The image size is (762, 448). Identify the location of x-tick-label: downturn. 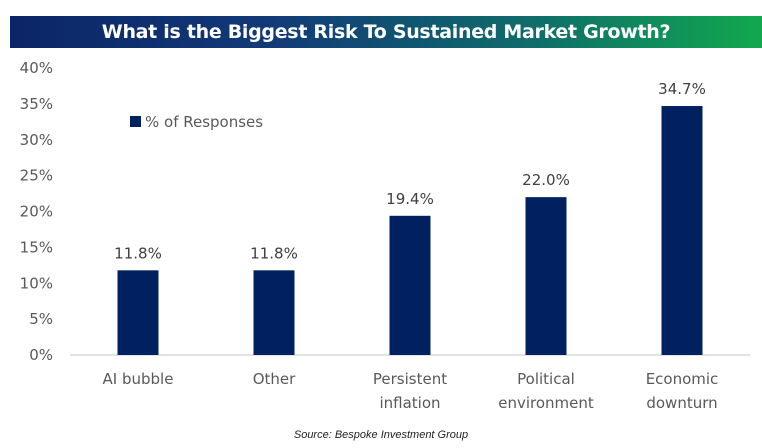
(681, 403).